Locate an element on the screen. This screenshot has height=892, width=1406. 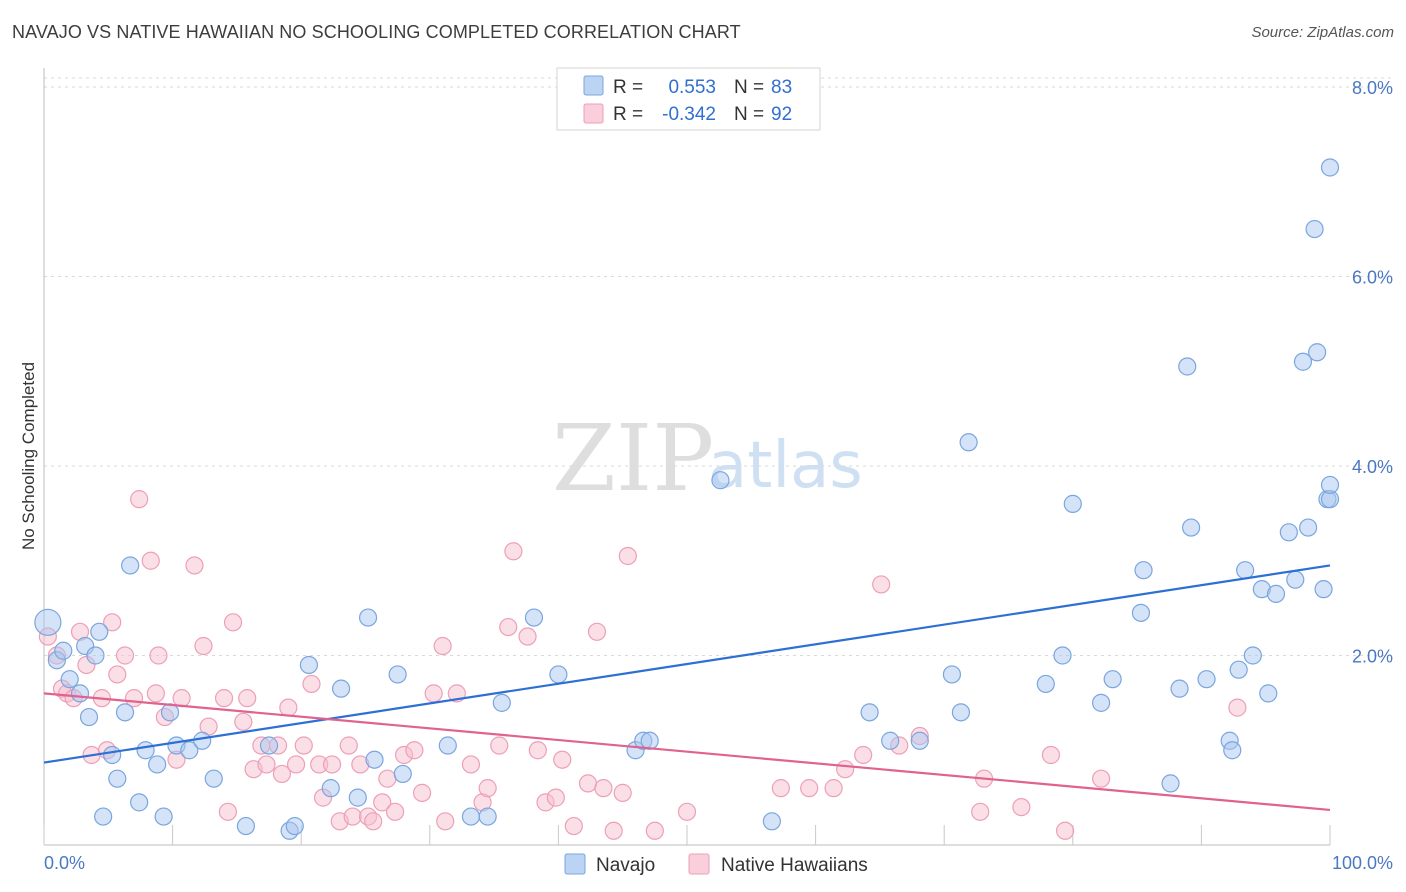
y-tick-label: 2.0% is located at coordinates (1372, 656).